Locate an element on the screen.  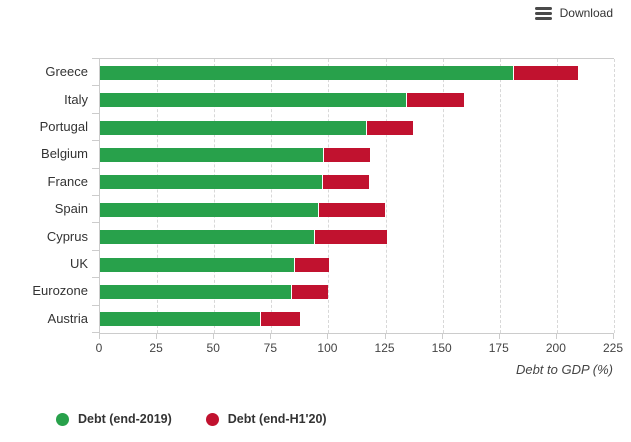
category-label-portugal: Portugal is located at coordinates (63, 127).